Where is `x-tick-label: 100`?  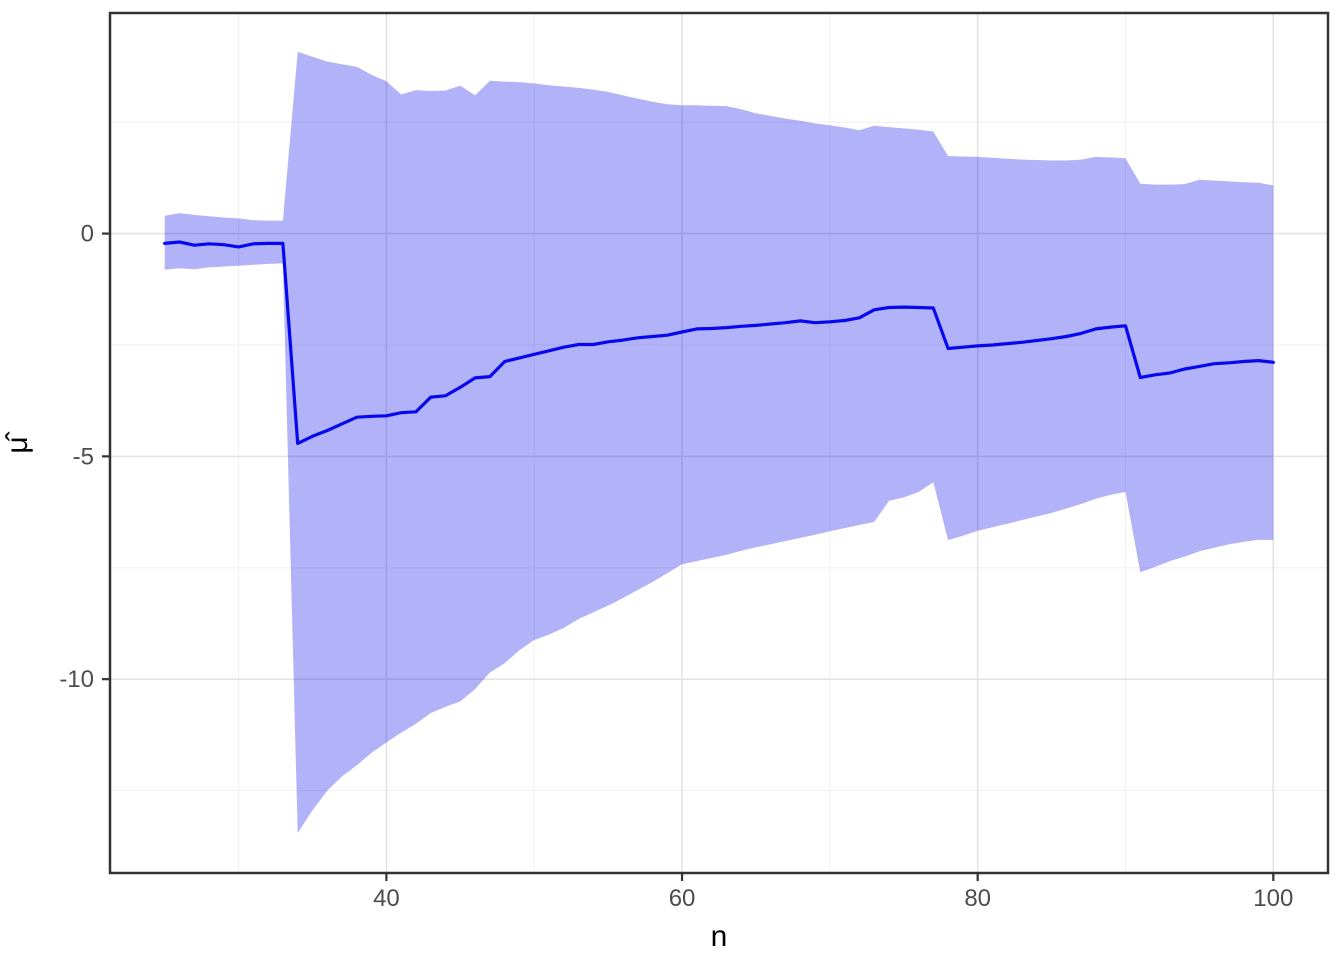
x-tick-label: 100 is located at coordinates (1273, 898).